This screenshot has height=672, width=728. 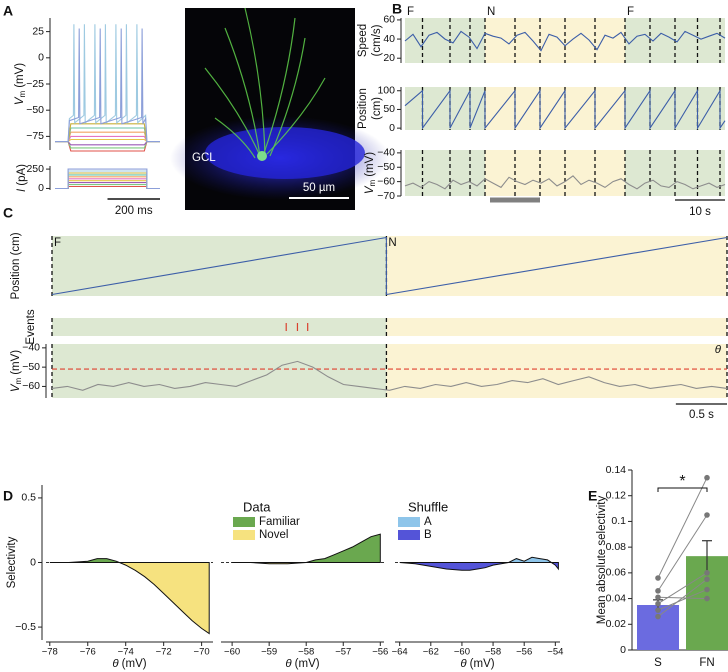 I want to click on x-tick-label: −59, so click(x=269, y=652).